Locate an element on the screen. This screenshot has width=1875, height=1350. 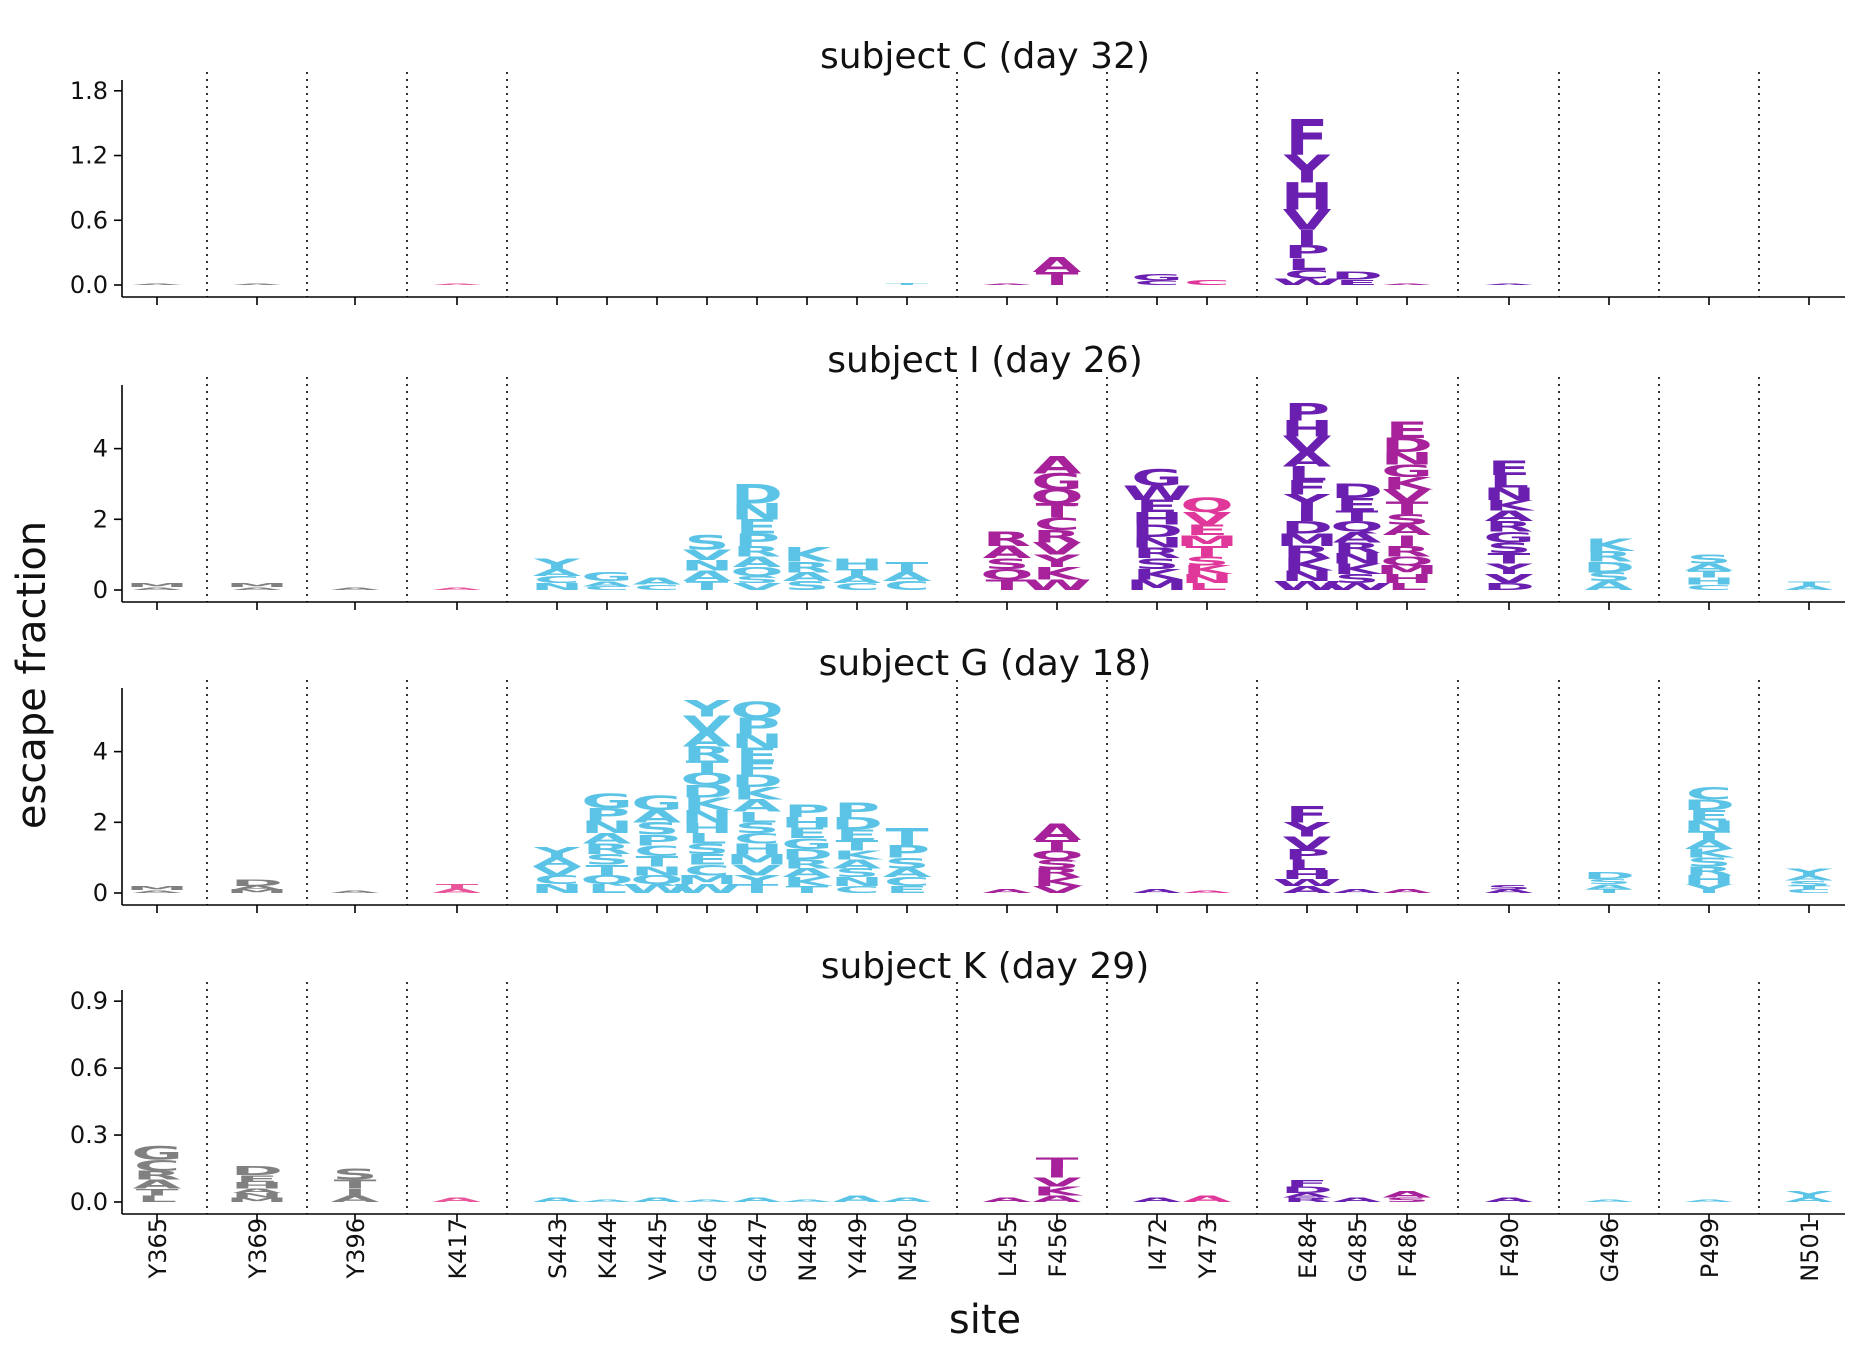
y-tick-label: 4 is located at coordinates (100, 752).